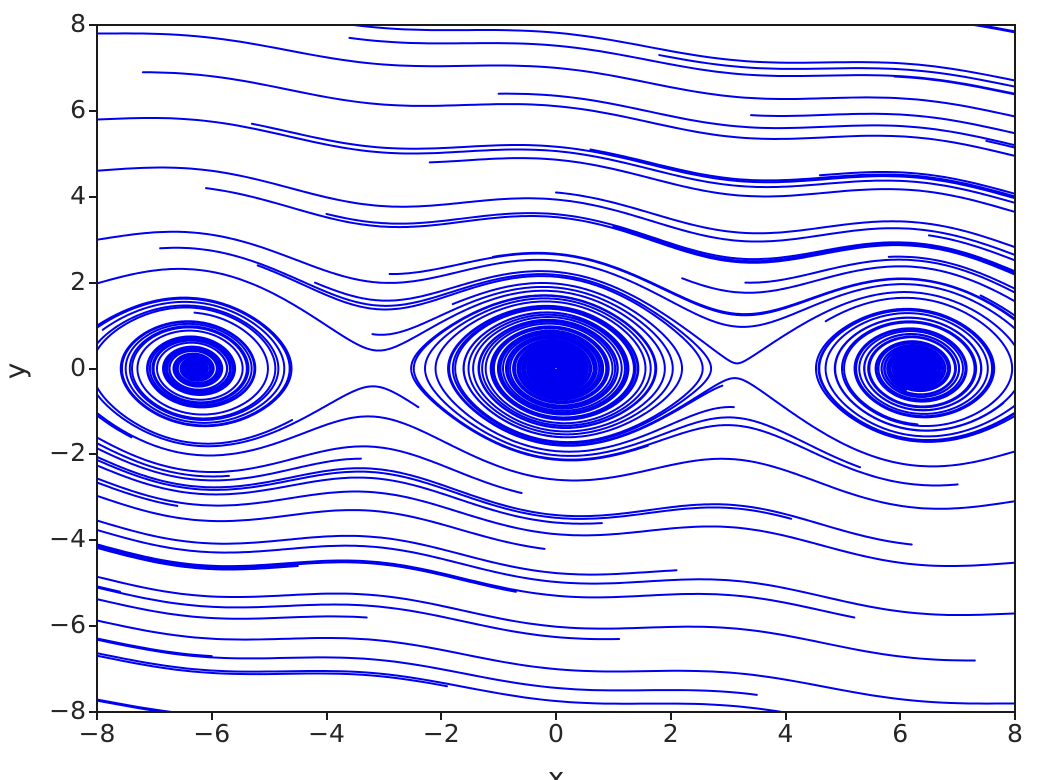  What do you see at coordinates (326, 733) in the screenshot?
I see `x-tick-label: −4` at bounding box center [326, 733].